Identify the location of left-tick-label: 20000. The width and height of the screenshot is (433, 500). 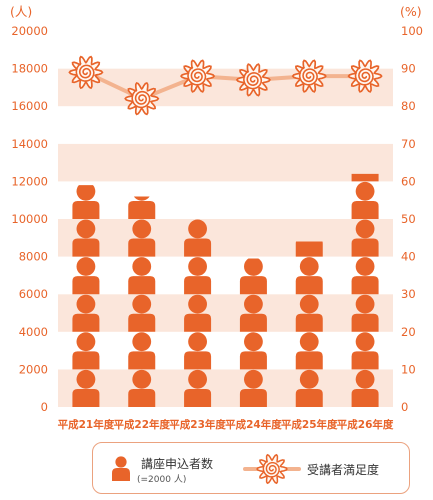
(29, 31).